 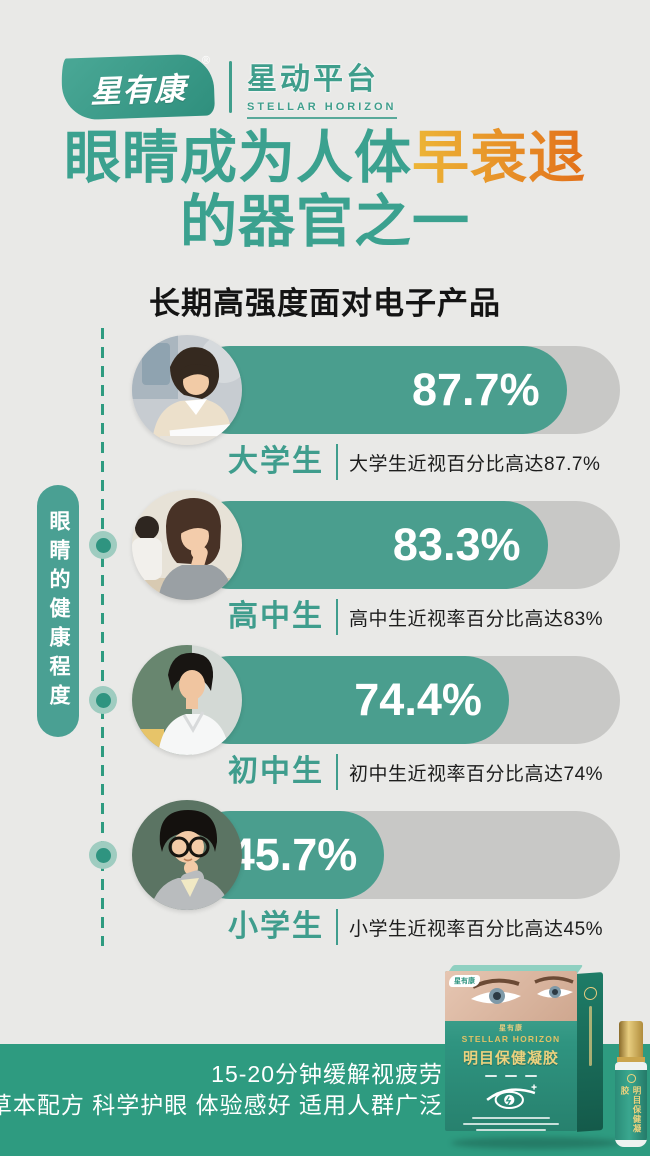 What do you see at coordinates (238, 158) in the screenshot?
I see `title-line1-normal: 眼睛成为人体` at bounding box center [238, 158].